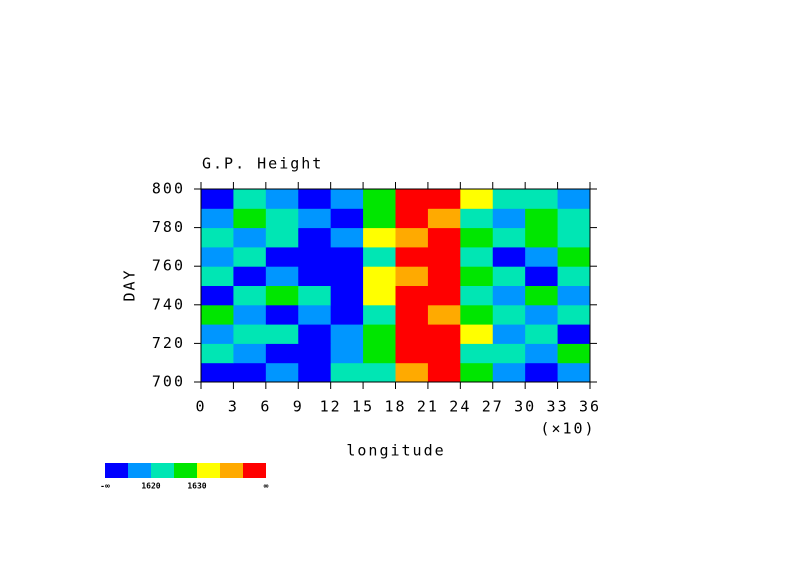 This screenshot has width=789, height=562. What do you see at coordinates (395, 407) in the screenshot?
I see `x-tick-label: 18` at bounding box center [395, 407].